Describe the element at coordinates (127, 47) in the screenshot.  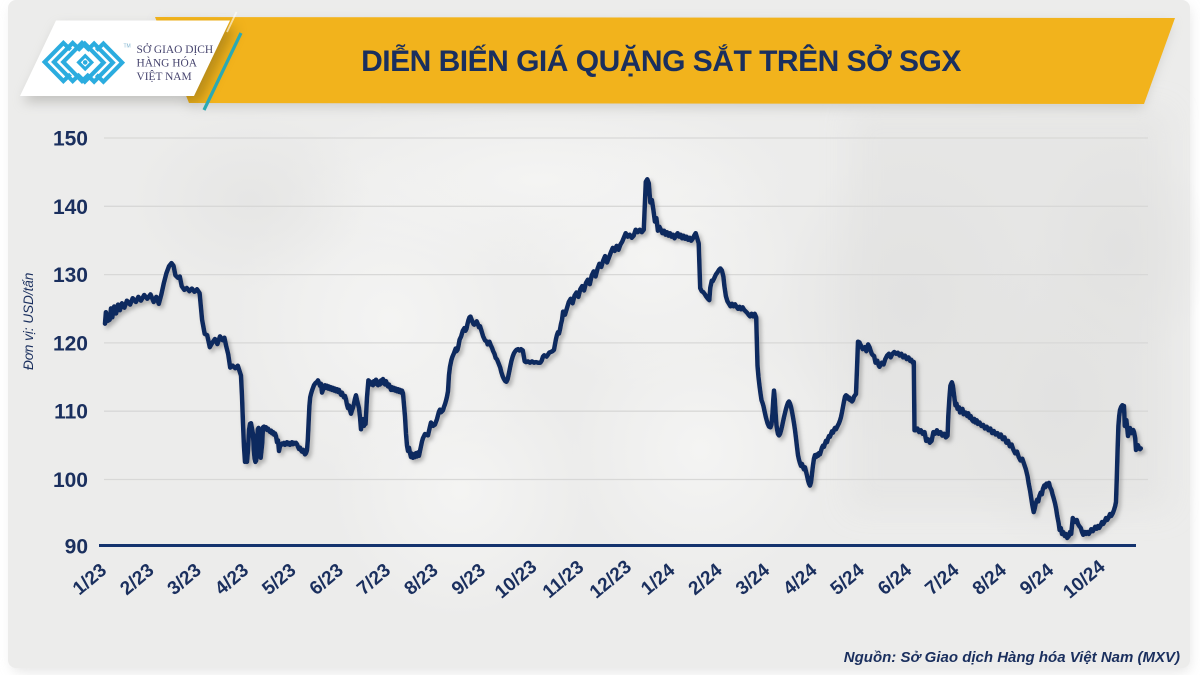
I see `svg-text: TM` at that location.